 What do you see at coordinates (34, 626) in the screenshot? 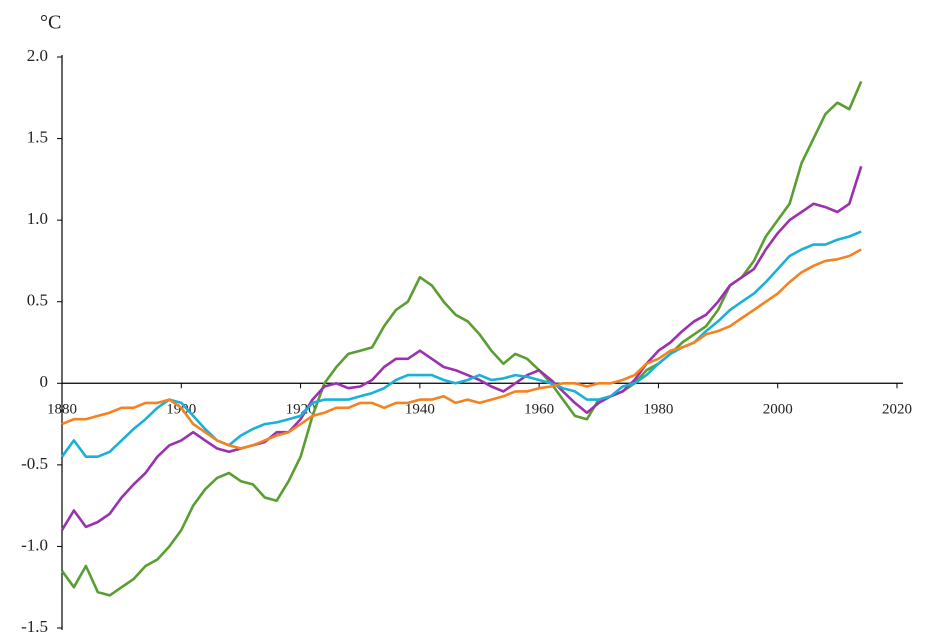
I see `y-tick-label: -1.5` at bounding box center [34, 626].